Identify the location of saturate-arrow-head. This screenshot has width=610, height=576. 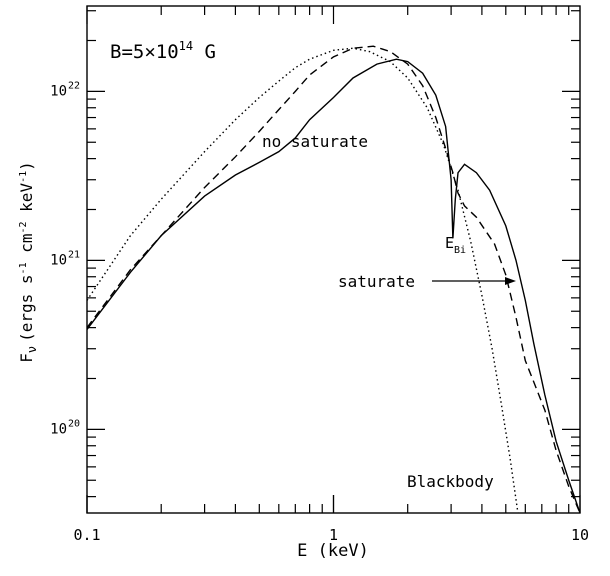
(510, 281).